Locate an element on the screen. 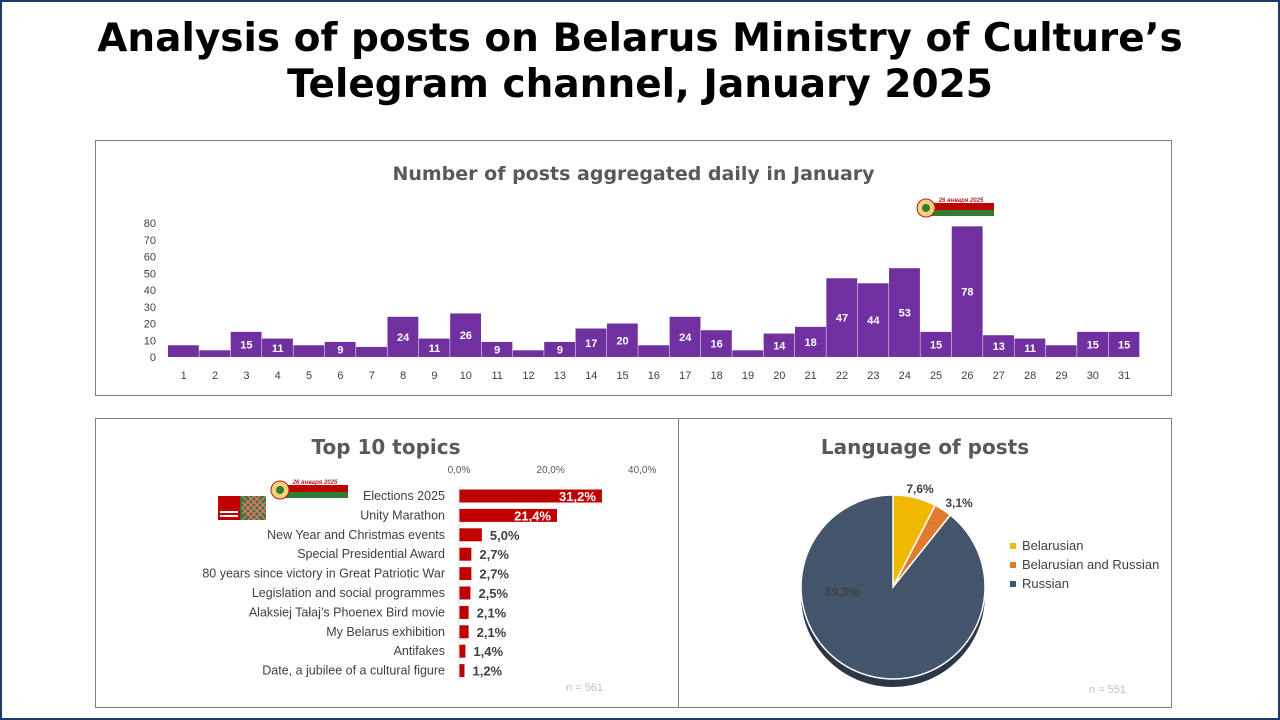 This screenshot has height=720, width=1280. topic-category-label: New Year and Christmas events is located at coordinates (356, 535).